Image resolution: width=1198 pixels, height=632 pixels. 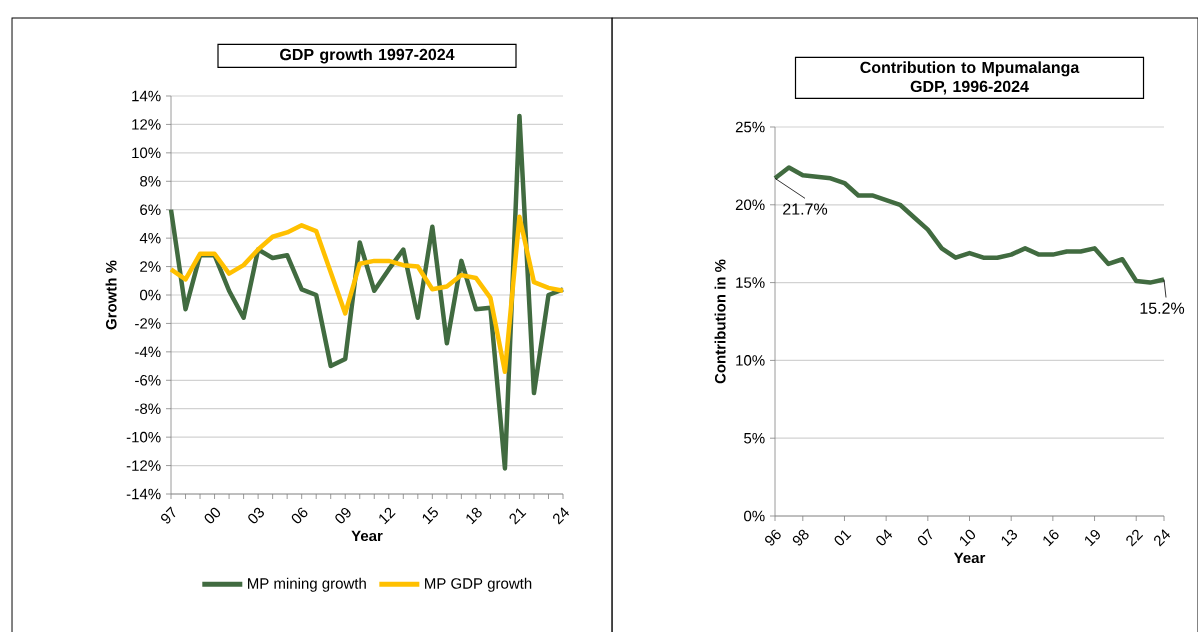 What do you see at coordinates (367, 294) in the screenshot?
I see `line-series` at bounding box center [367, 294].